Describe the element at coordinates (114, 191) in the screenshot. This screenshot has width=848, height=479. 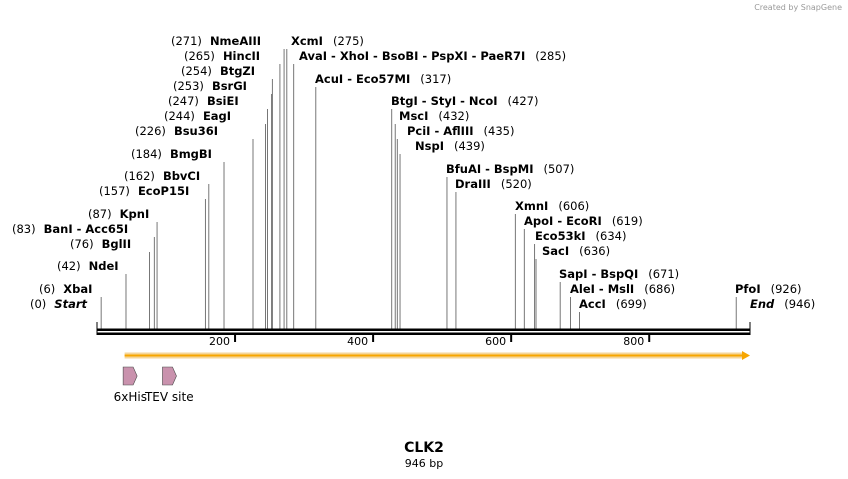
I see `site-position: (157)` at that location.